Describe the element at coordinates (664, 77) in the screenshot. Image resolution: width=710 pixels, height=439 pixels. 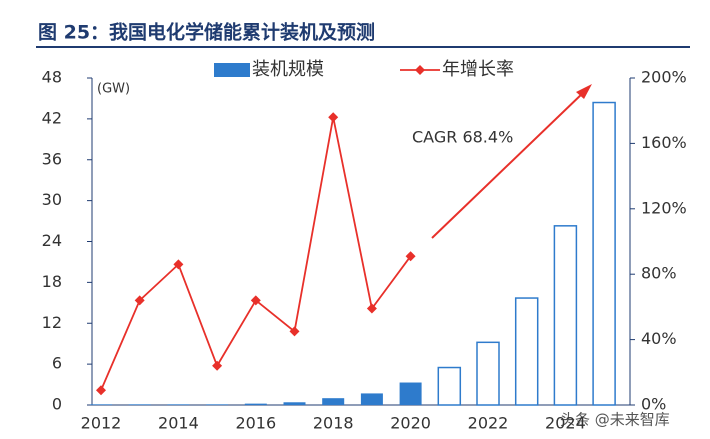
I see `y2-tick-label: 200%` at that location.